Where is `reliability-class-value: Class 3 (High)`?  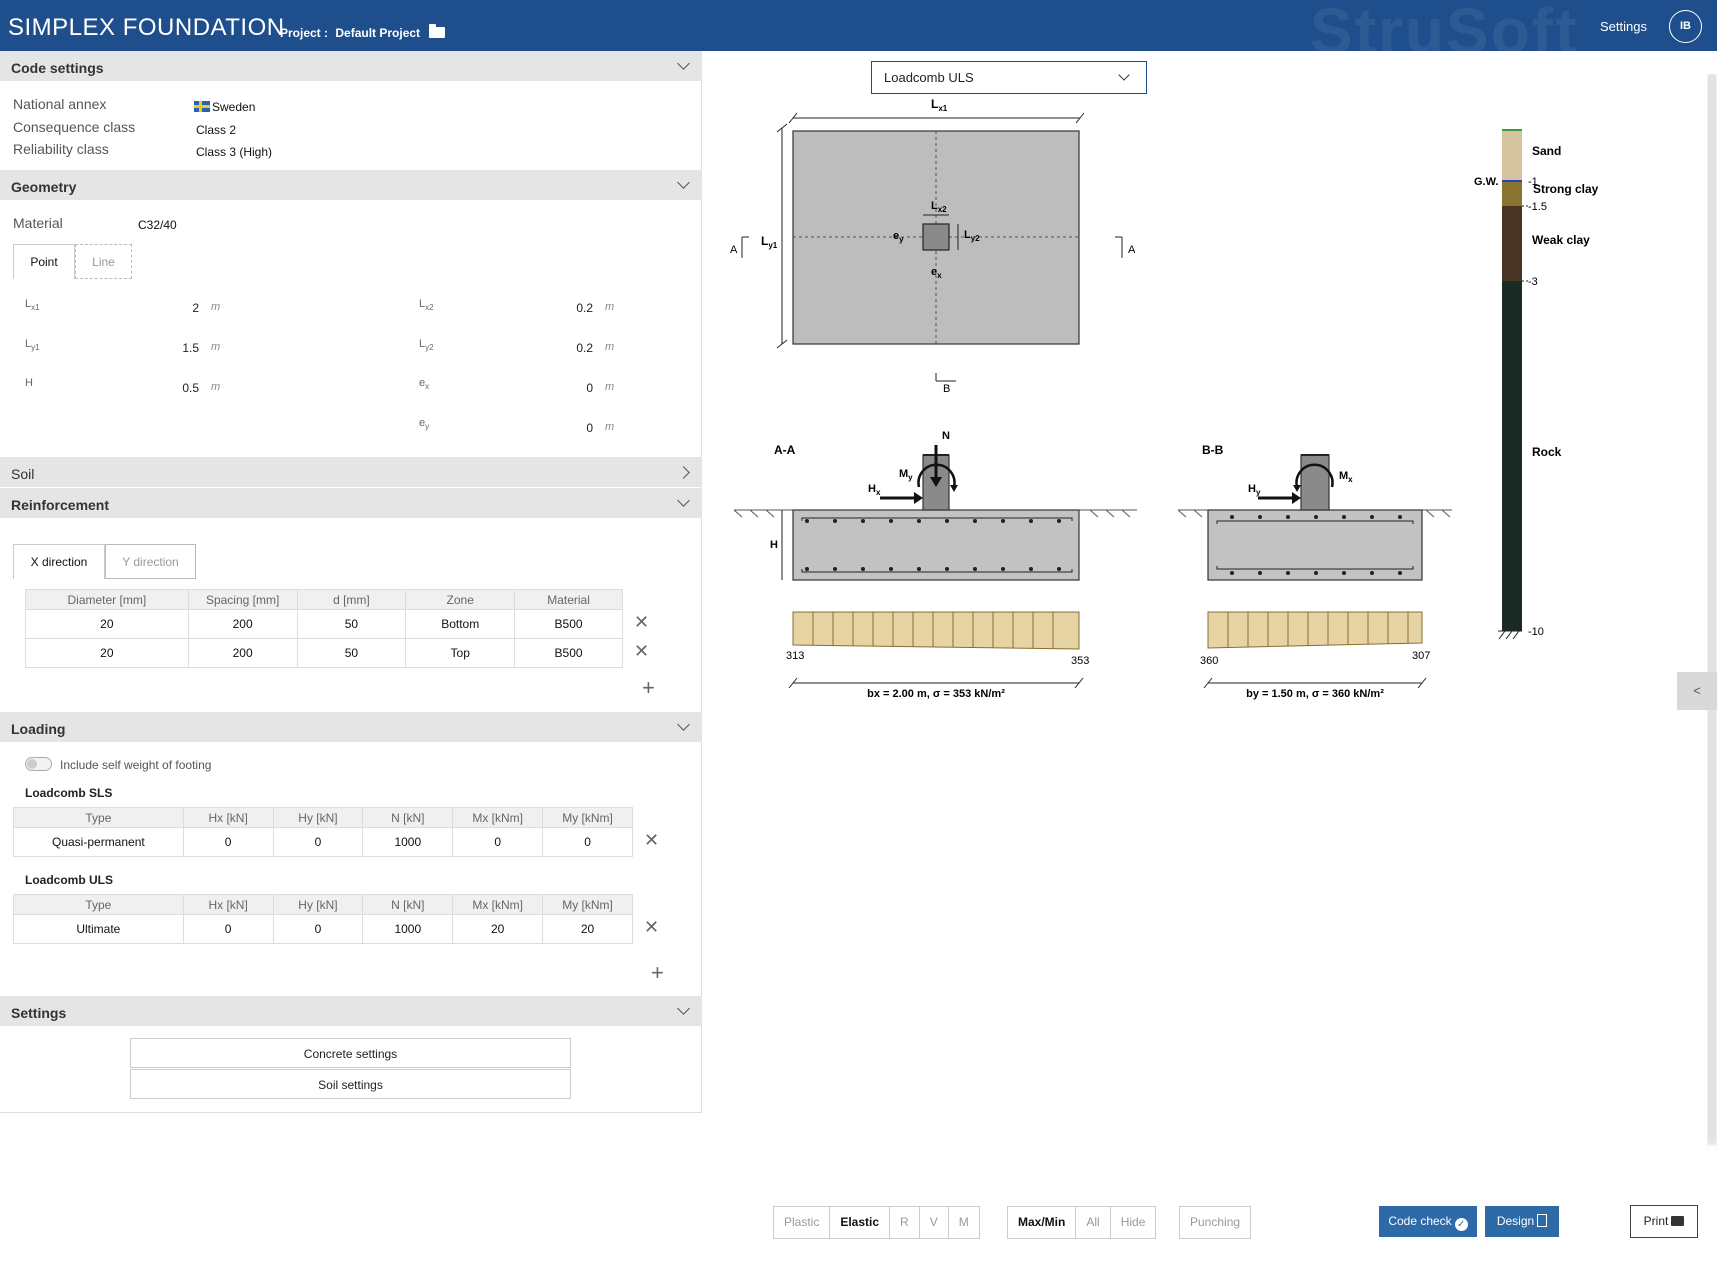
reliability-class-value: Class 3 (High) is located at coordinates (234, 152).